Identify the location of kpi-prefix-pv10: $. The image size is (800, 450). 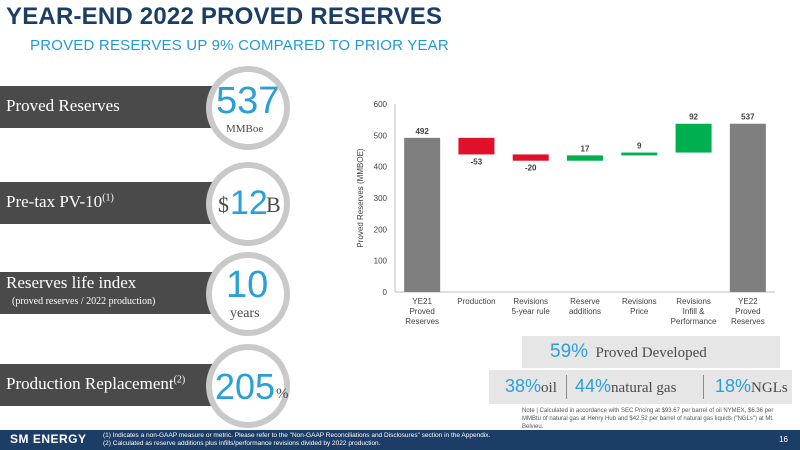
(223, 204).